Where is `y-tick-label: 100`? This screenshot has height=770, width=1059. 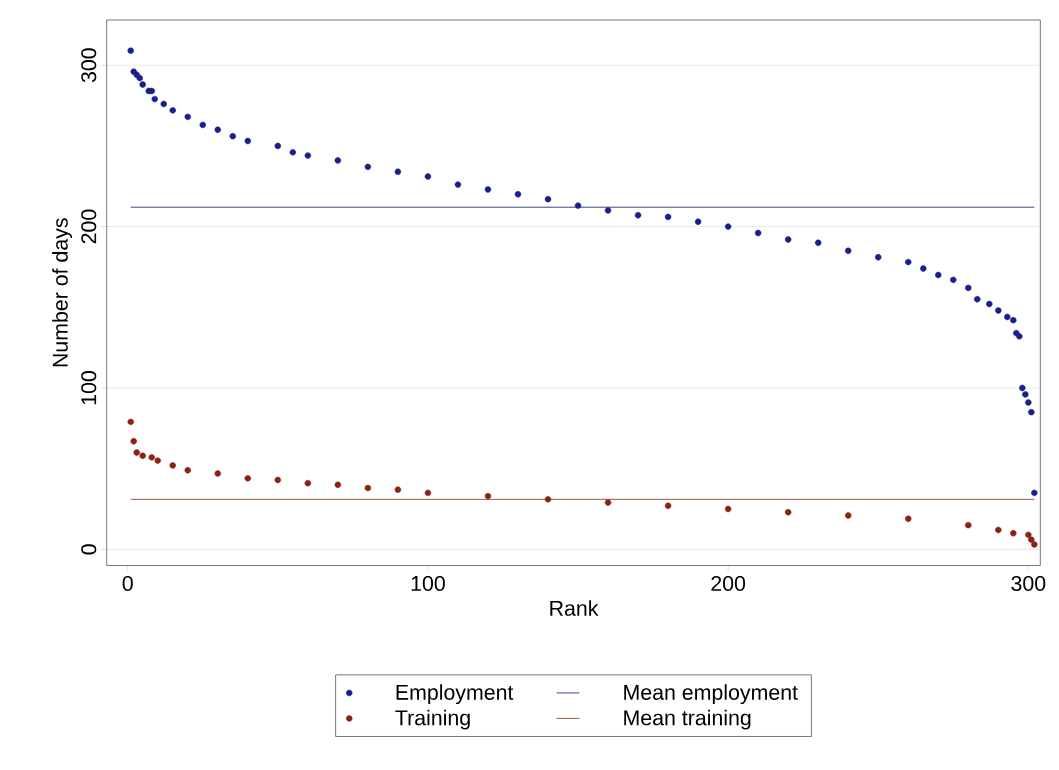
y-tick-label: 100 is located at coordinates (89, 388).